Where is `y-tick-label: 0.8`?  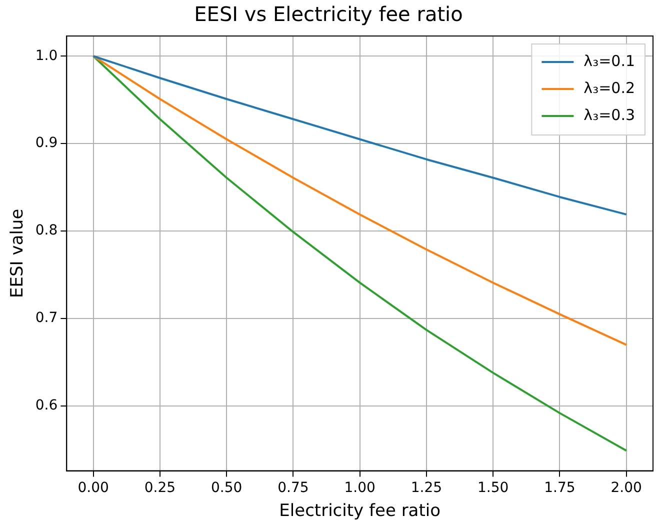
y-tick-label: 0.8 is located at coordinates (46, 230).